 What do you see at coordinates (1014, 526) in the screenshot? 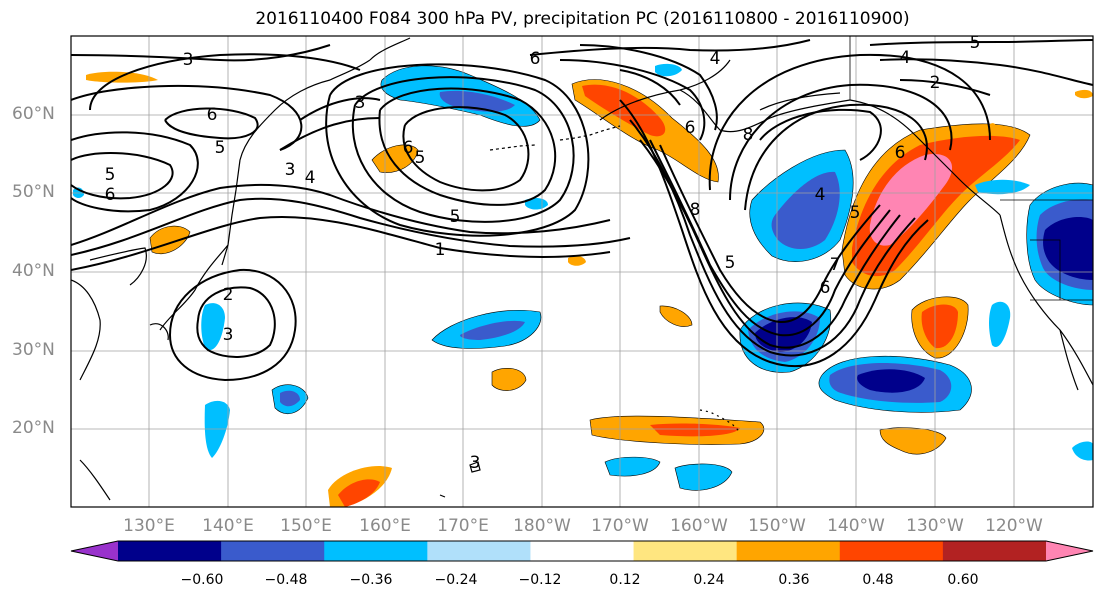
I see `lon-label-120w: 120°W` at bounding box center [1014, 526].